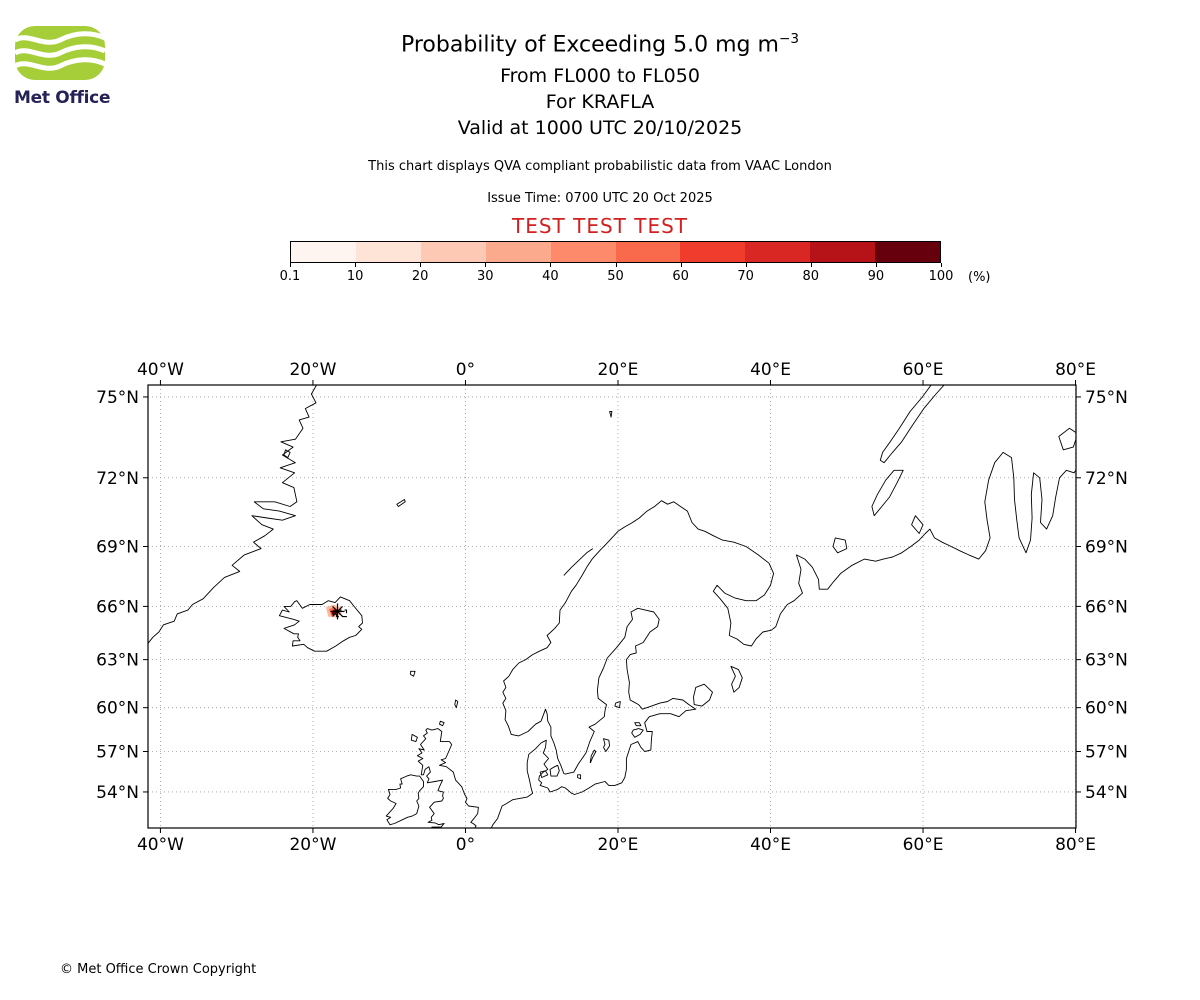 The width and height of the screenshot is (1200, 1000). What do you see at coordinates (160, 845) in the screenshot?
I see `lon-label-bottom: 40°W` at bounding box center [160, 845].